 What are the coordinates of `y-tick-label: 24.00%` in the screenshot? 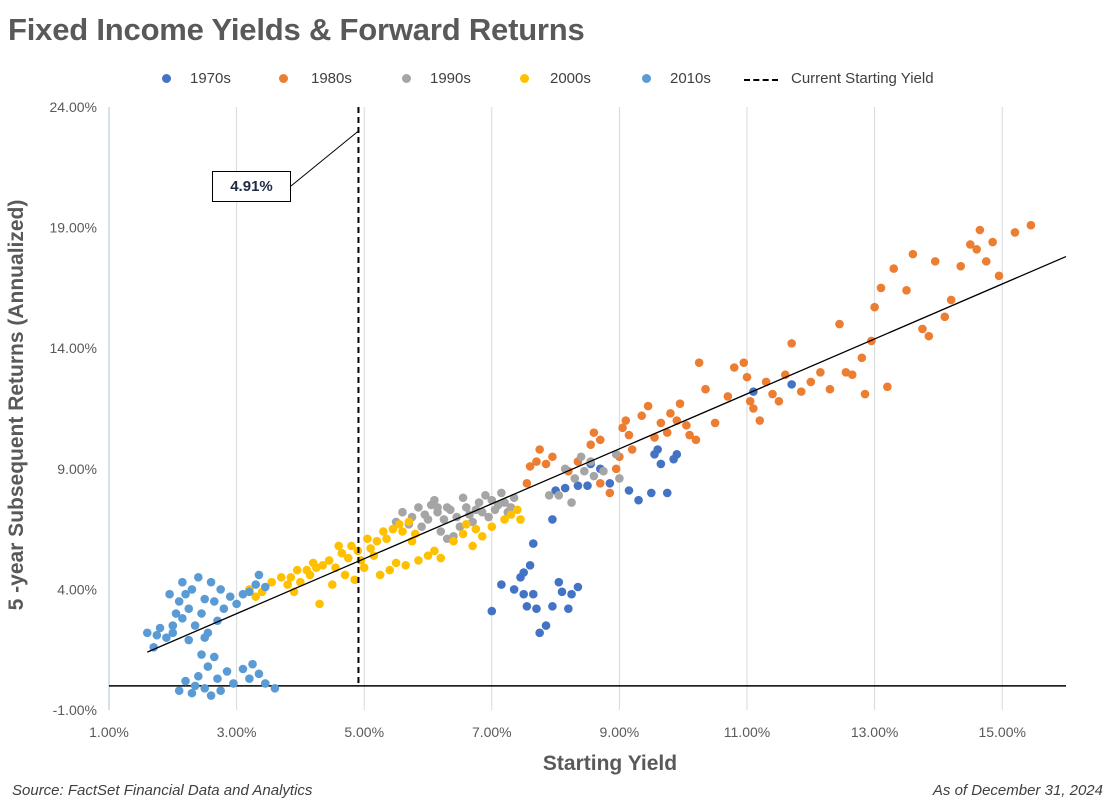 It's located at (73, 107).